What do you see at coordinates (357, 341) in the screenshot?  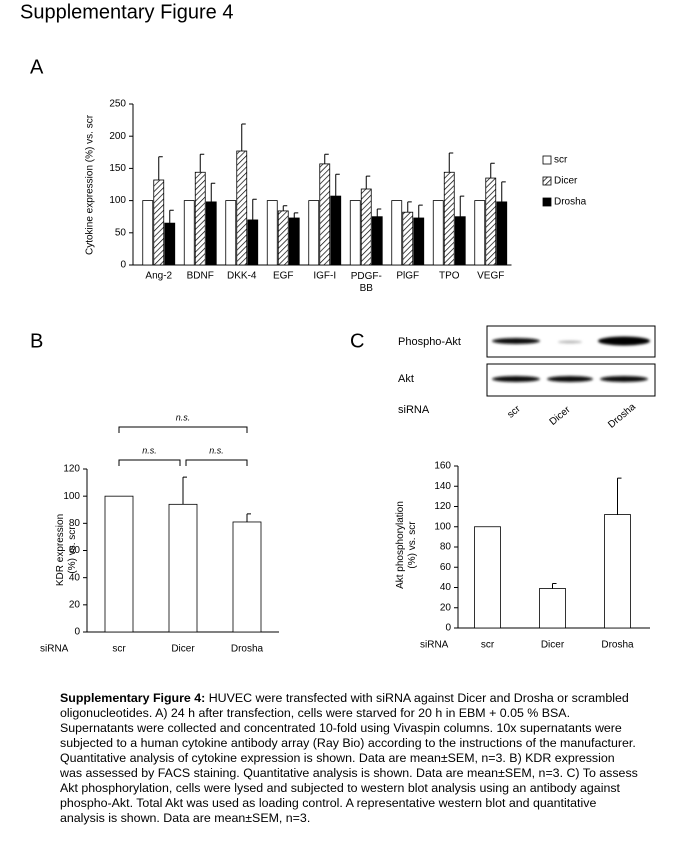 I see `panel-label: C` at bounding box center [357, 341].